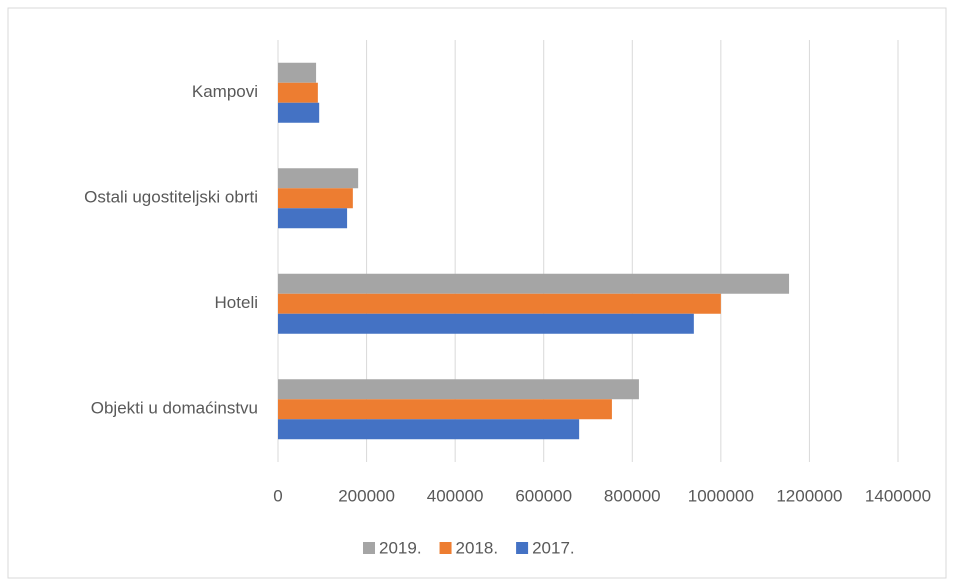 The image size is (955, 580). Describe the element at coordinates (553, 547) in the screenshot. I see `legend-label: 2017.` at that location.